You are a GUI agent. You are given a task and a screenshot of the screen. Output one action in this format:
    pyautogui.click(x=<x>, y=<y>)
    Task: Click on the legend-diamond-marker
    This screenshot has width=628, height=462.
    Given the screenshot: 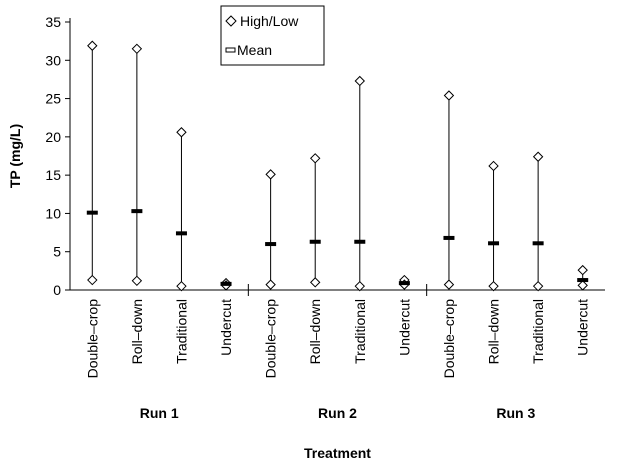 What is the action you would take?
    pyautogui.click(x=231, y=21)
    